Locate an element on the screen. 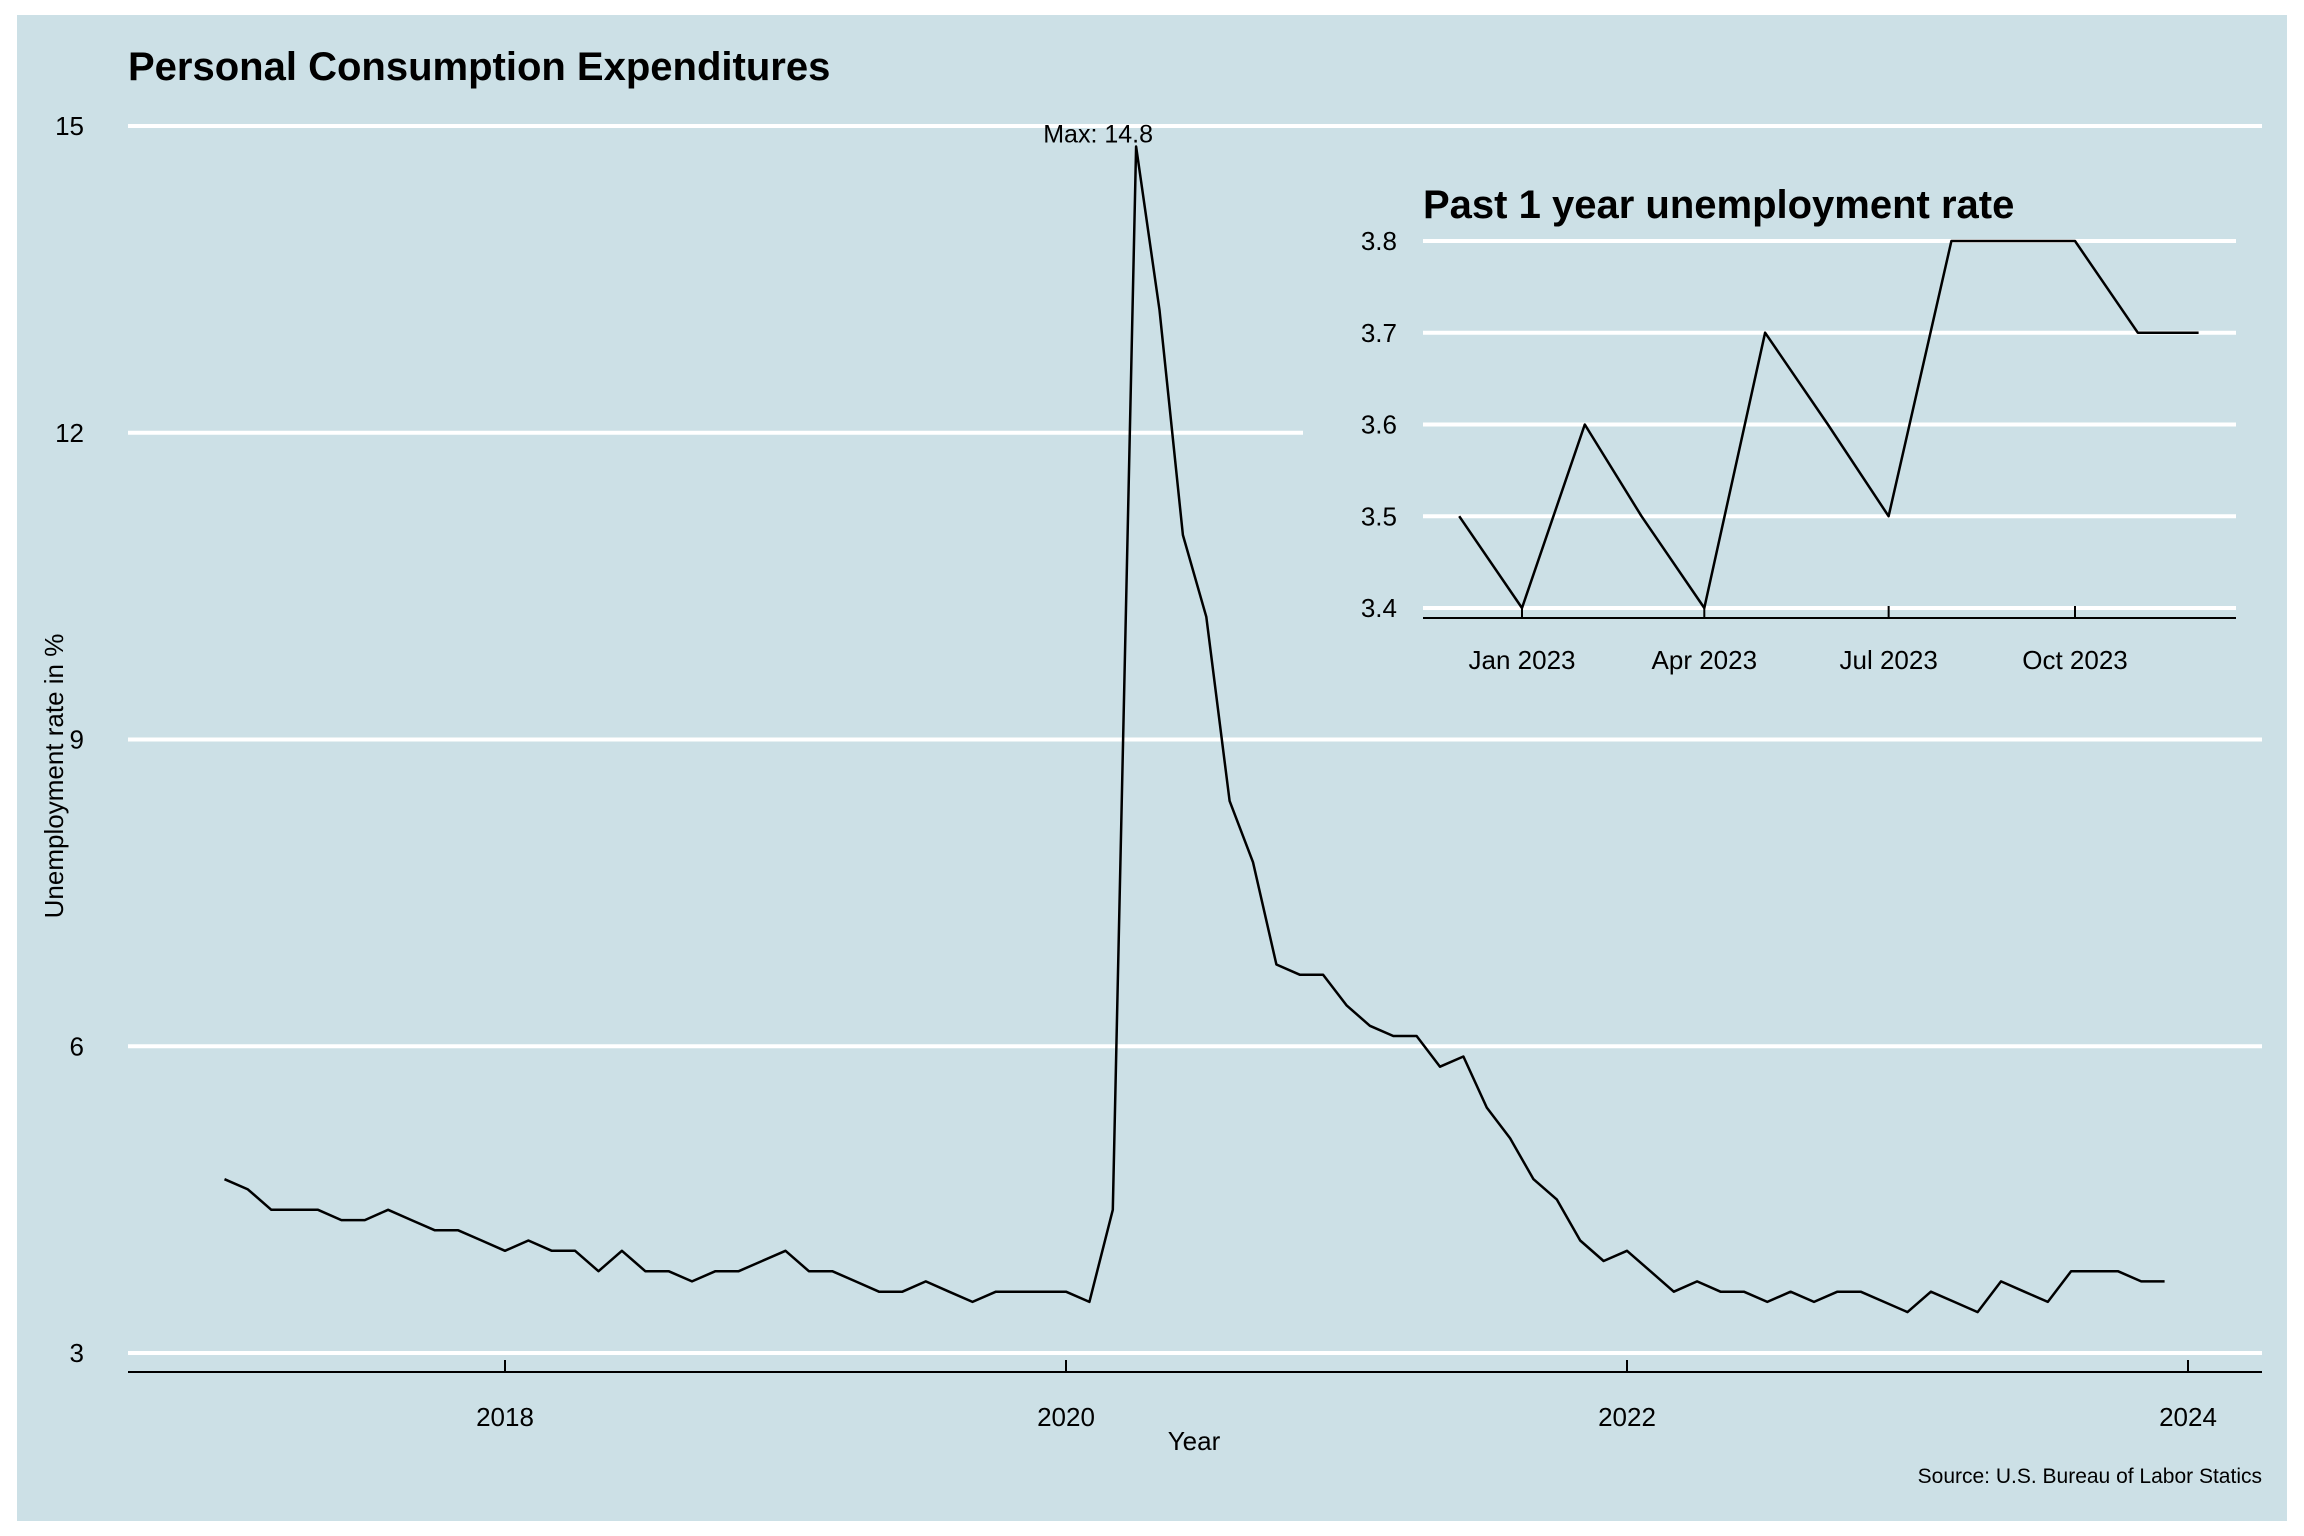 The image size is (2304, 1536). main-y-tick-label: 15 is located at coordinates (69, 126).